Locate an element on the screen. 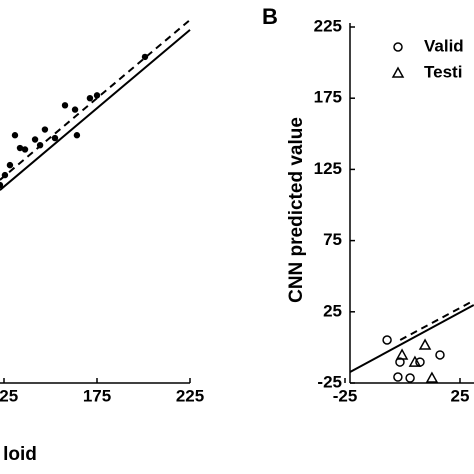  y-tick-label: 25 is located at coordinates (332, 310).